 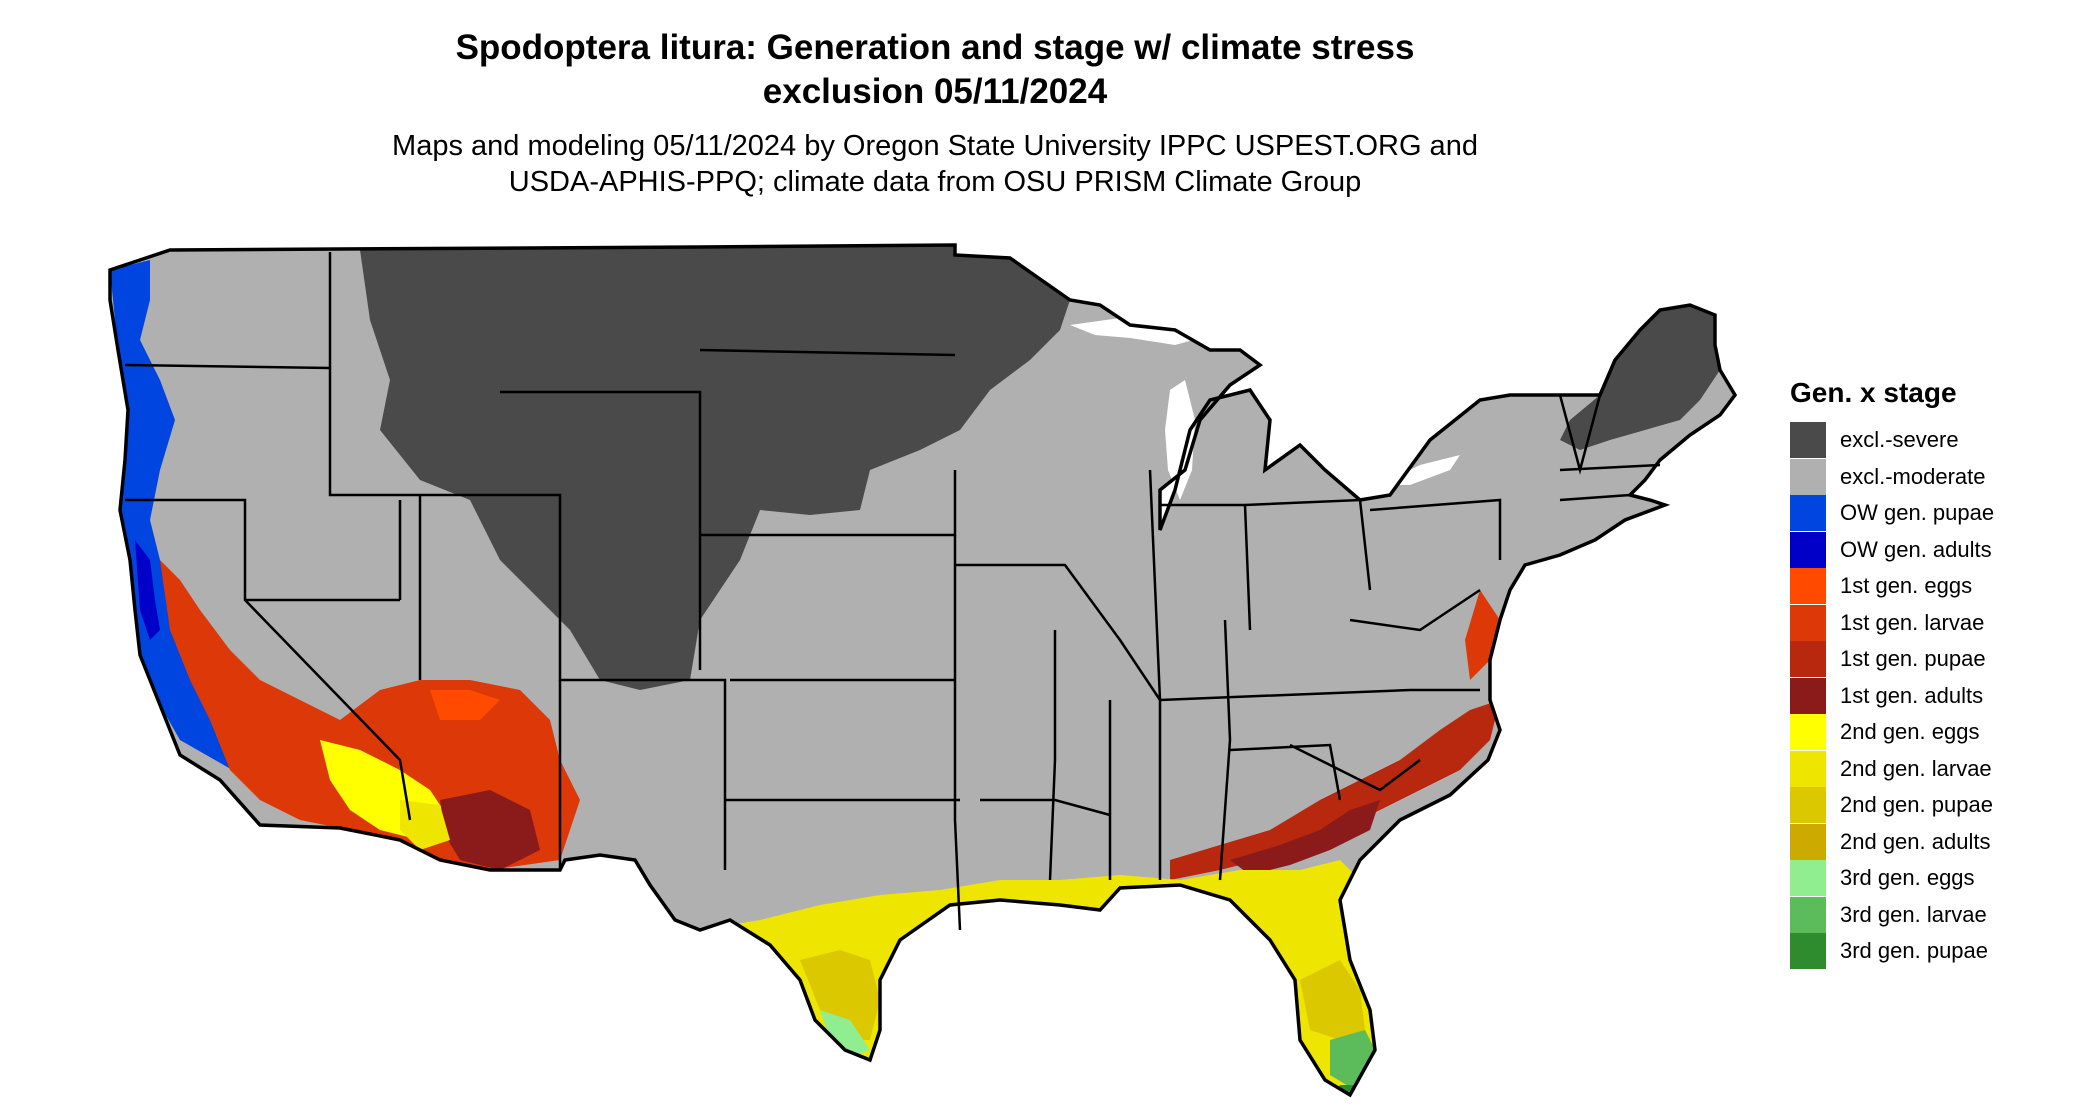 What do you see at coordinates (845, 1034) in the screenshot?
I see `zone-3rd-eggs-texas` at bounding box center [845, 1034].